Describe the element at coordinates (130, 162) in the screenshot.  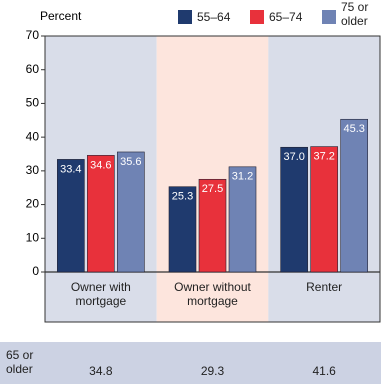
I see `value-label: 35.6` at that location.